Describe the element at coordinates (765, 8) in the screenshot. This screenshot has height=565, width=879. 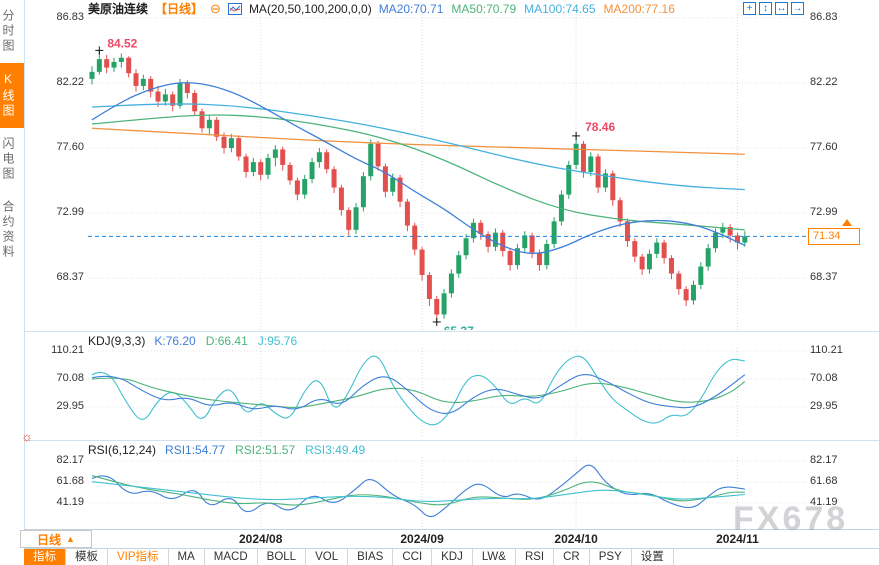
I see `scale-y-axis-icon: ↕` at that location.